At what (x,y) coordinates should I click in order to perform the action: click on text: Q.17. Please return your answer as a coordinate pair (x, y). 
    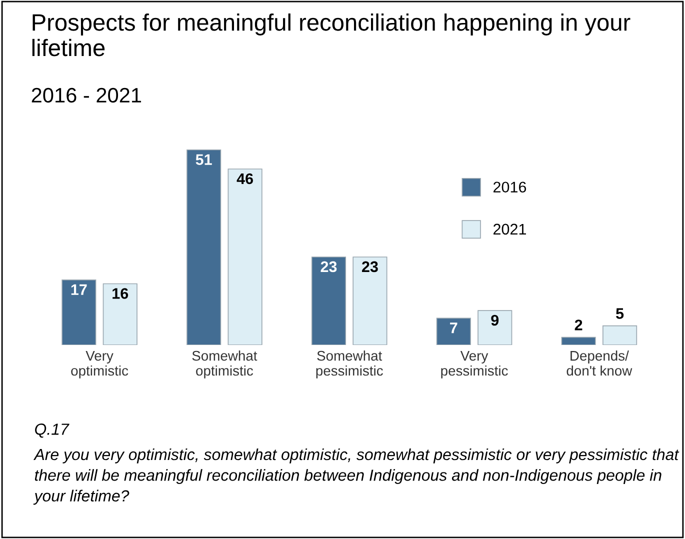
    Looking at the image, I should click on (52, 431).